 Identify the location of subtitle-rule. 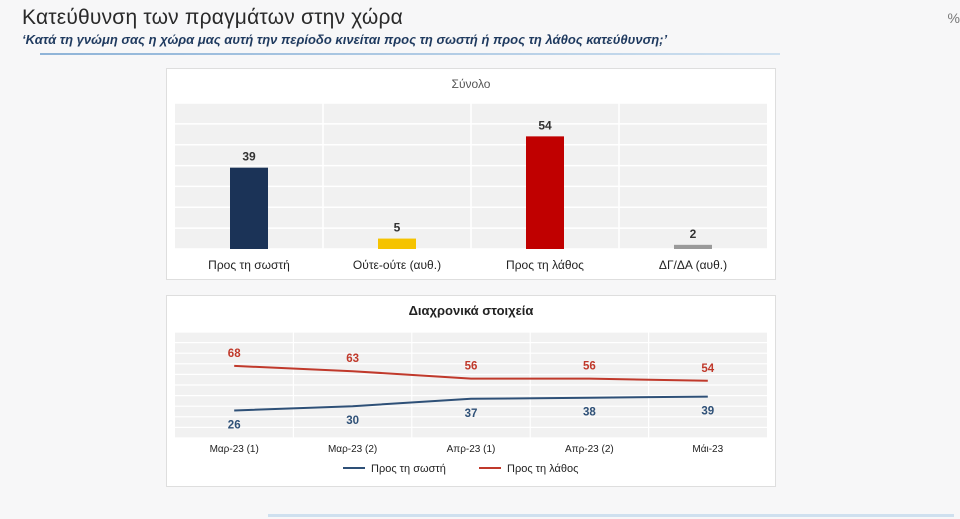
(410, 54).